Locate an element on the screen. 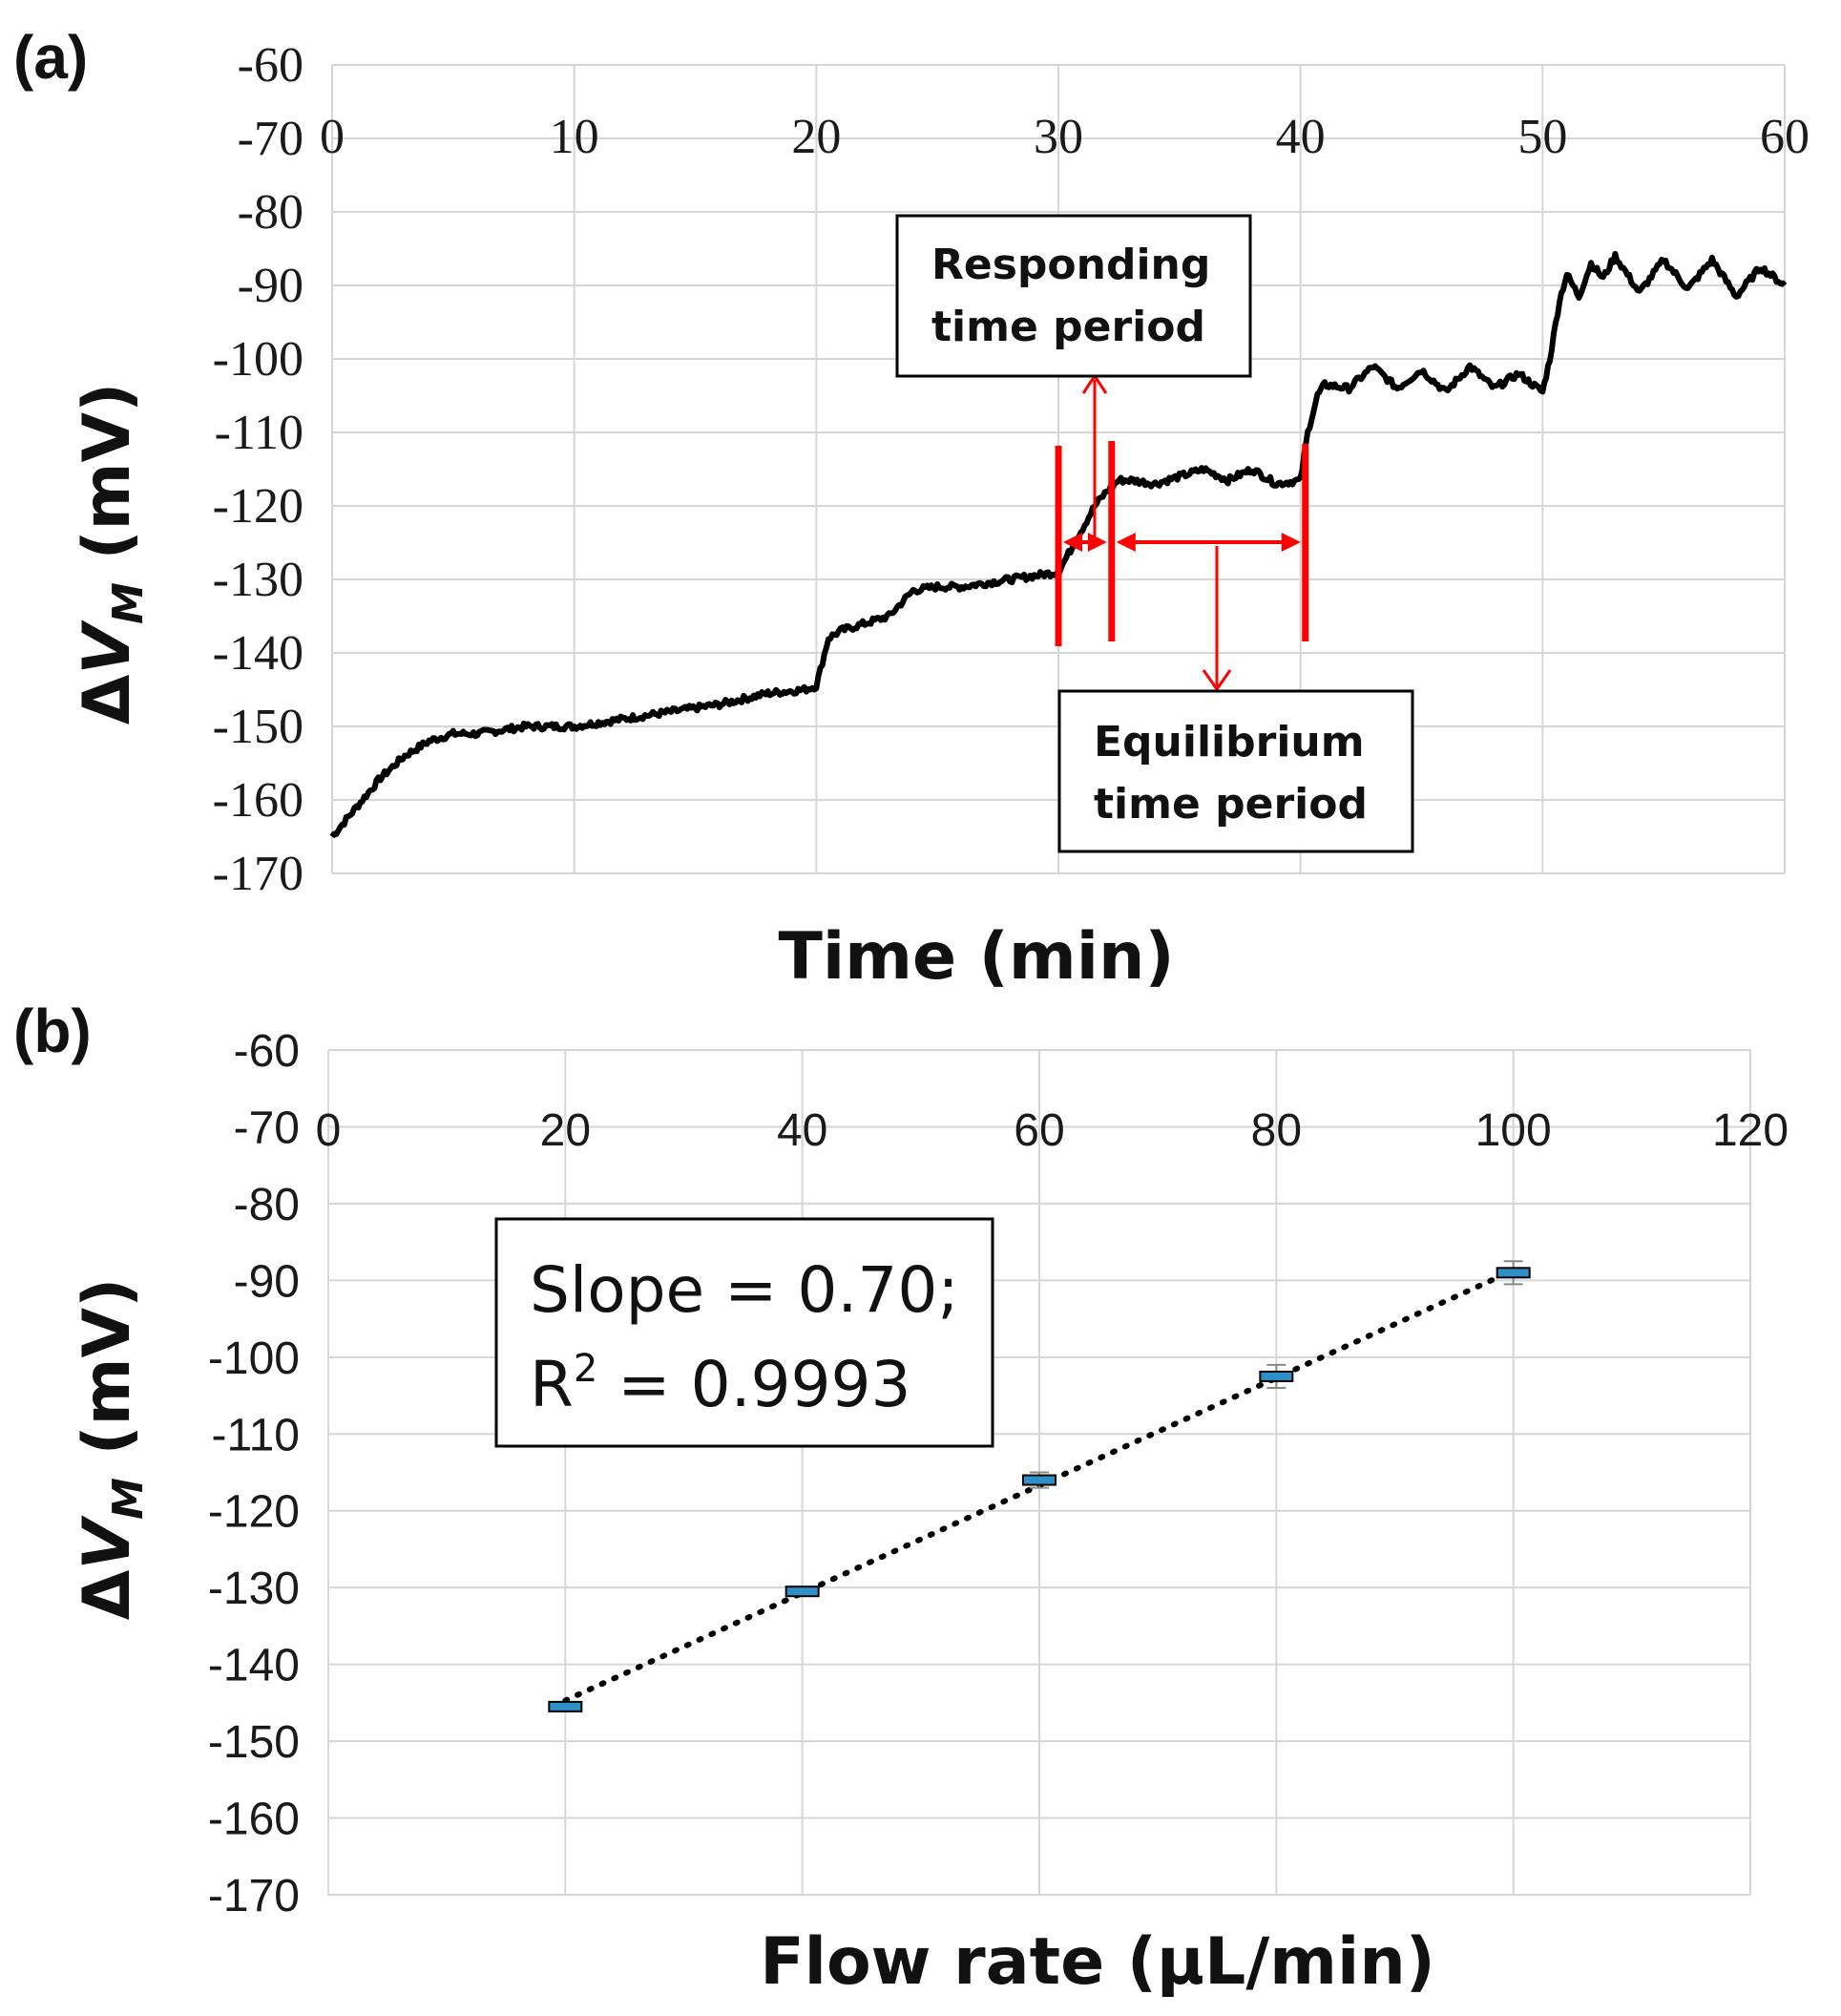  panel-a-y-tick-label: -80 is located at coordinates (270, 212).